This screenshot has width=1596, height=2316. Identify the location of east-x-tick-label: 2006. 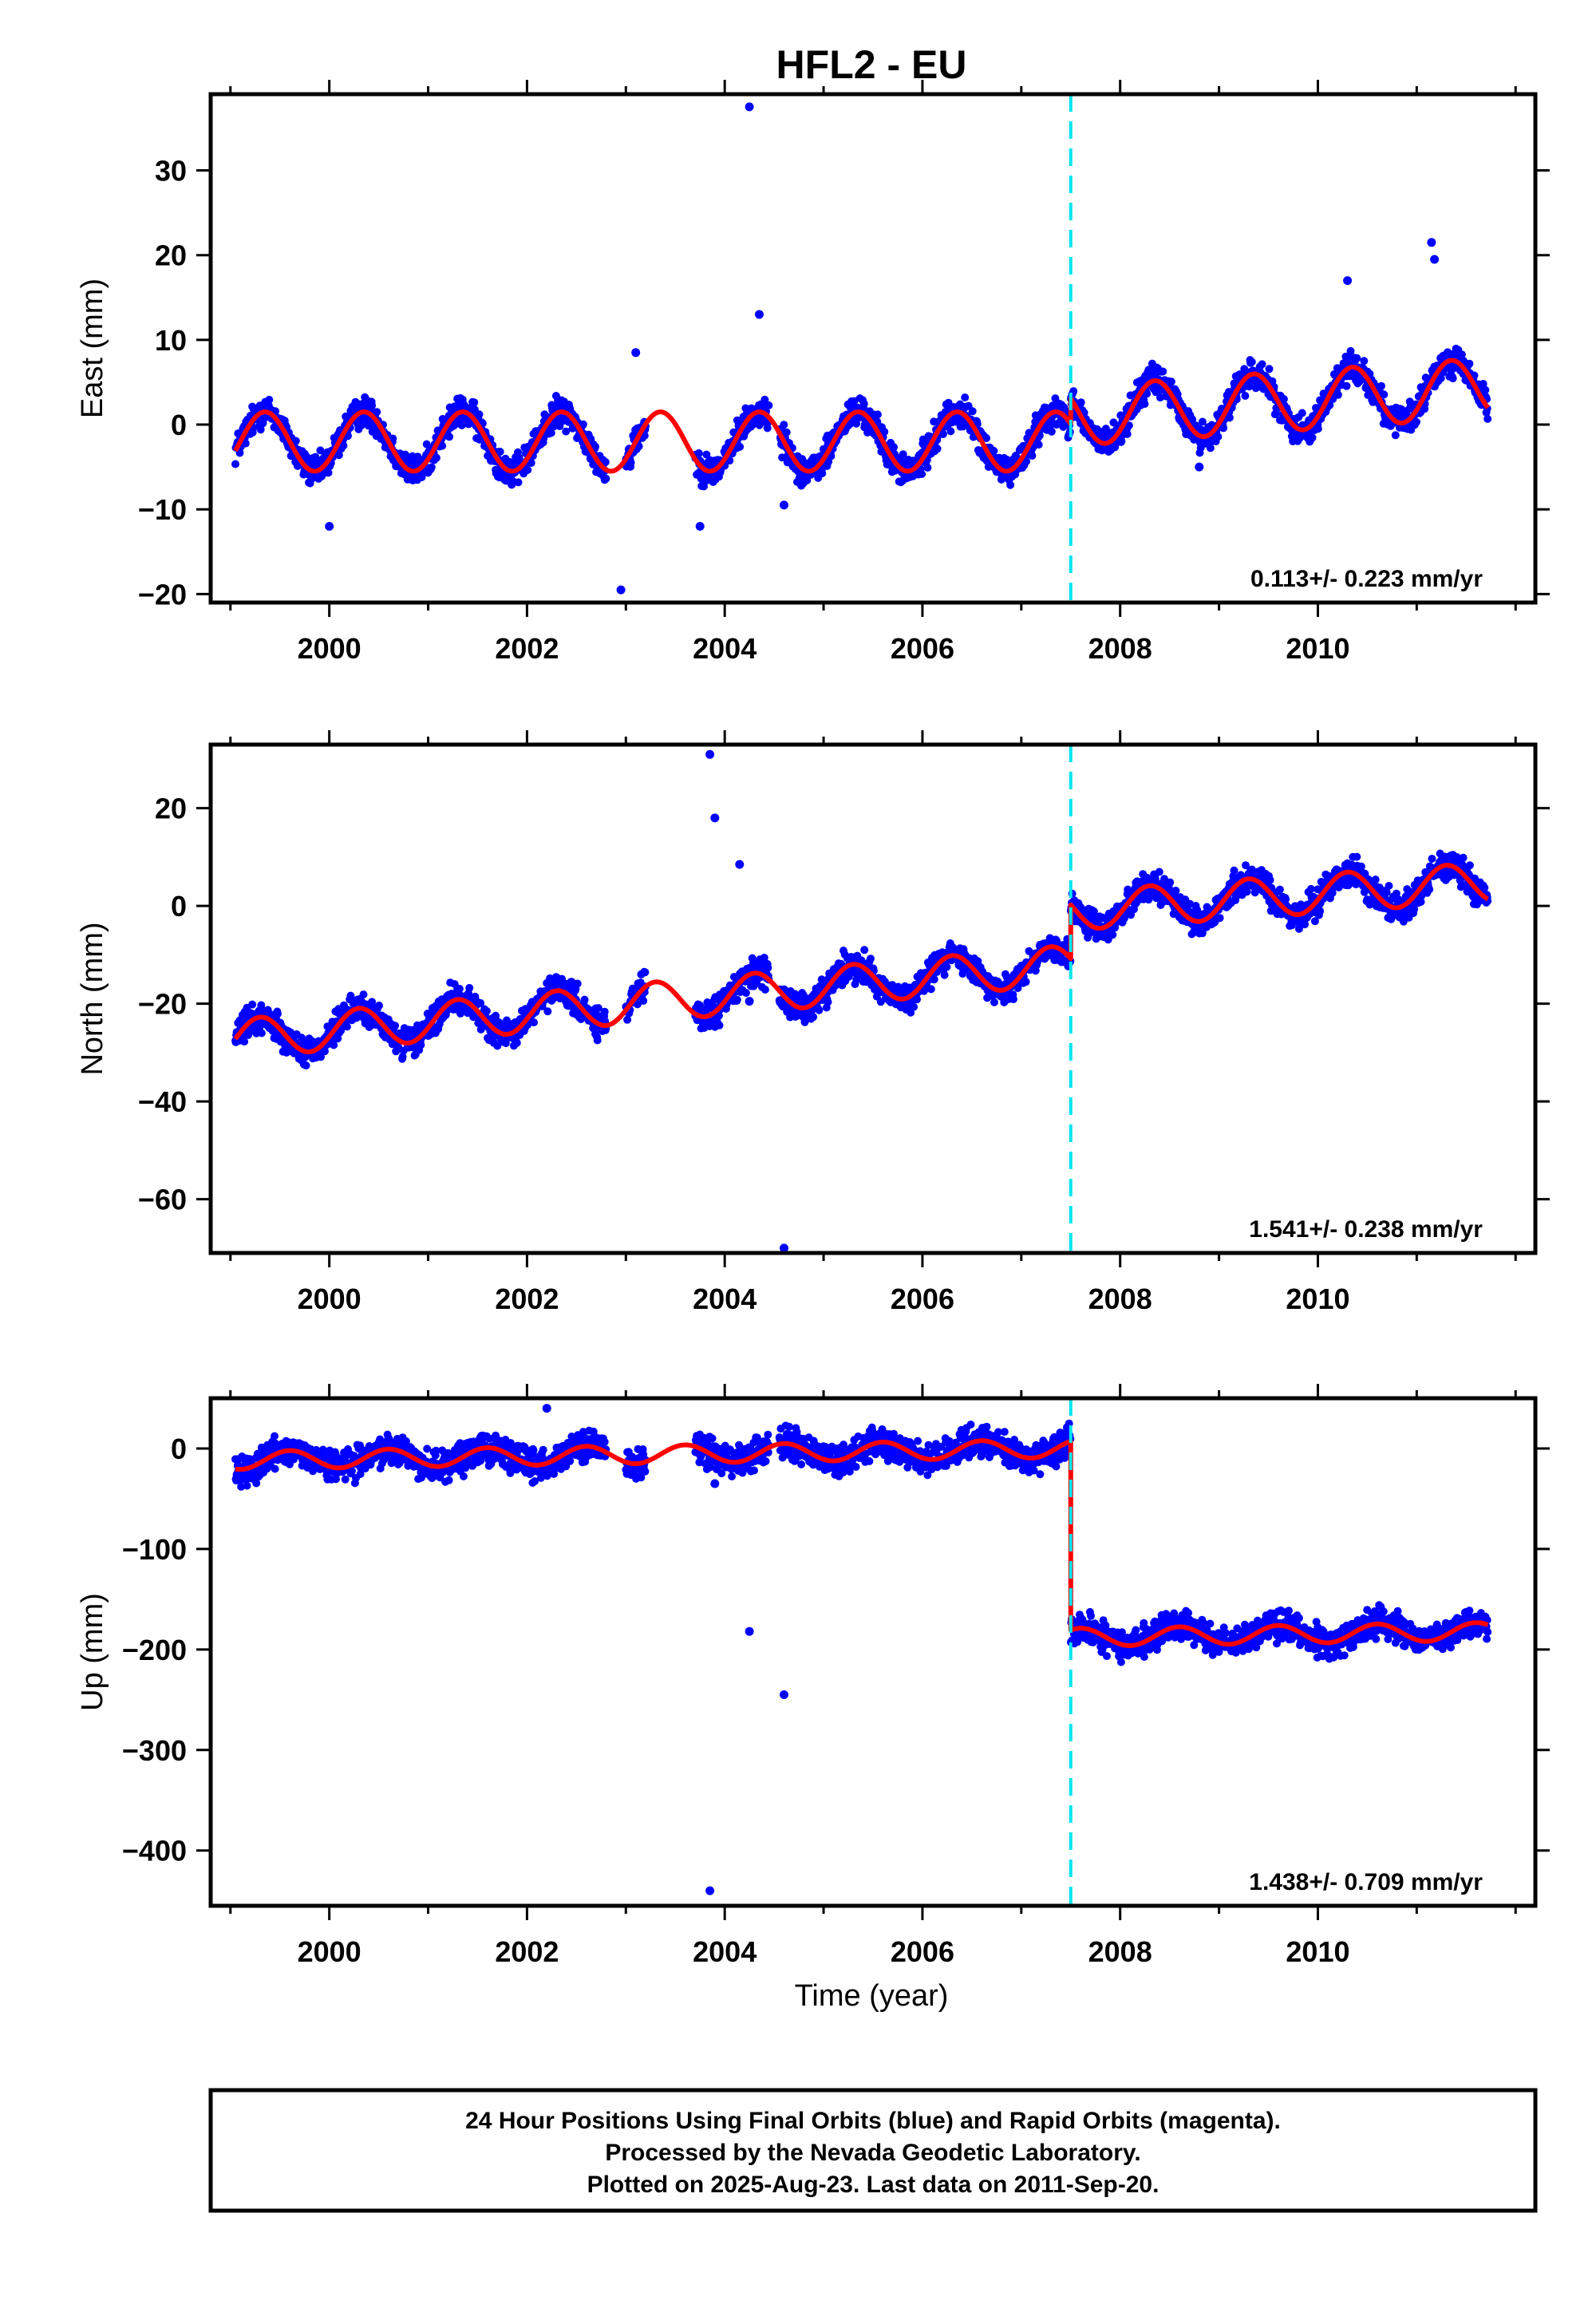
(922, 648).